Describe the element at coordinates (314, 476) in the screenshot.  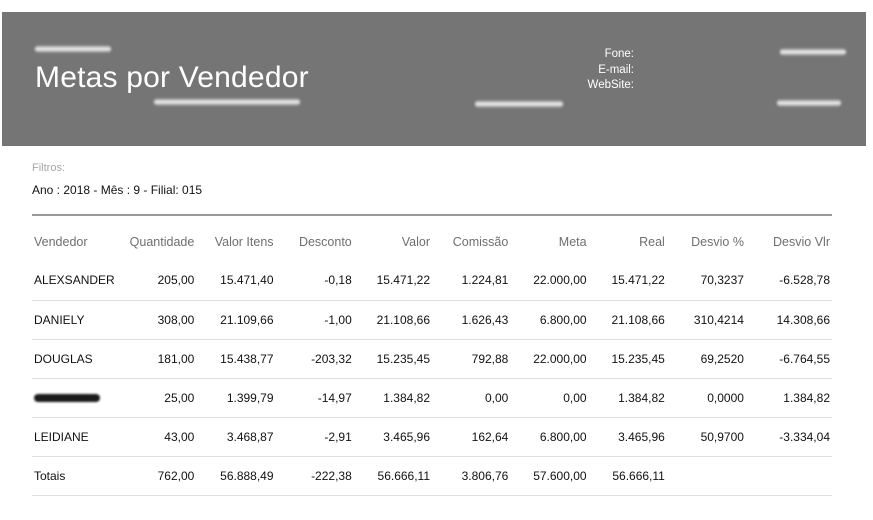
I see `total-desconto: -222,38` at that location.